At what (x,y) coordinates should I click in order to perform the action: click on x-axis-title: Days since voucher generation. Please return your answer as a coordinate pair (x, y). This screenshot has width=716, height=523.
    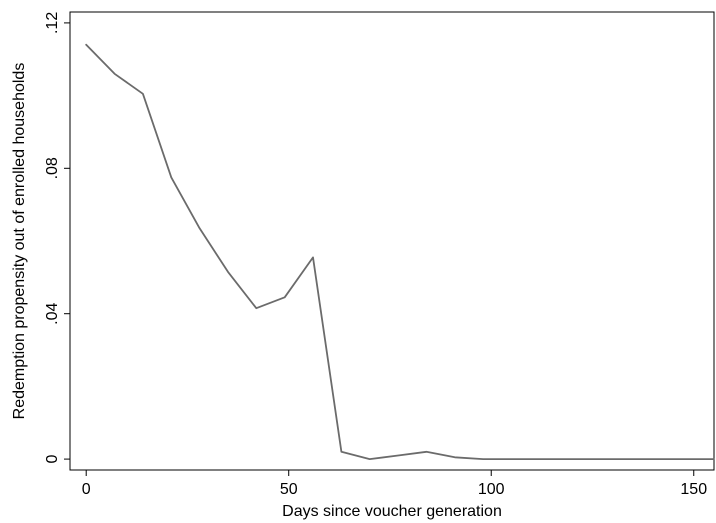
    Looking at the image, I should click on (392, 511).